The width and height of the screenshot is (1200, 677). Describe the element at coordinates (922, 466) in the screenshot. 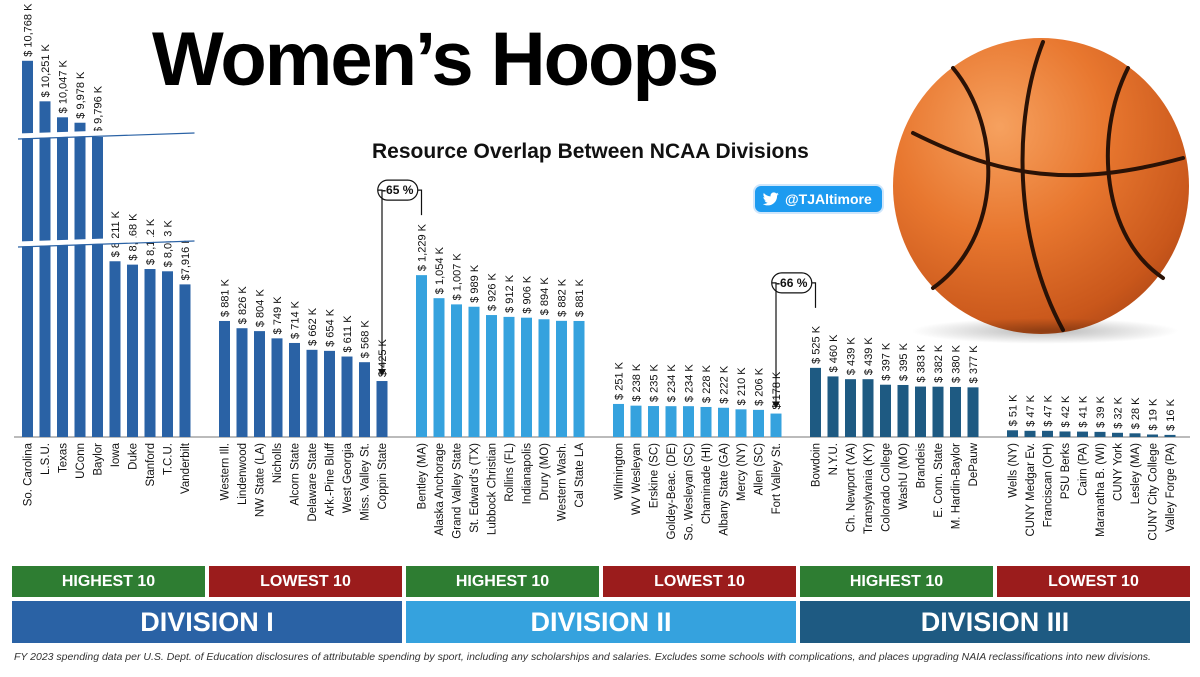

I see `category-label: Brandeis` at that location.